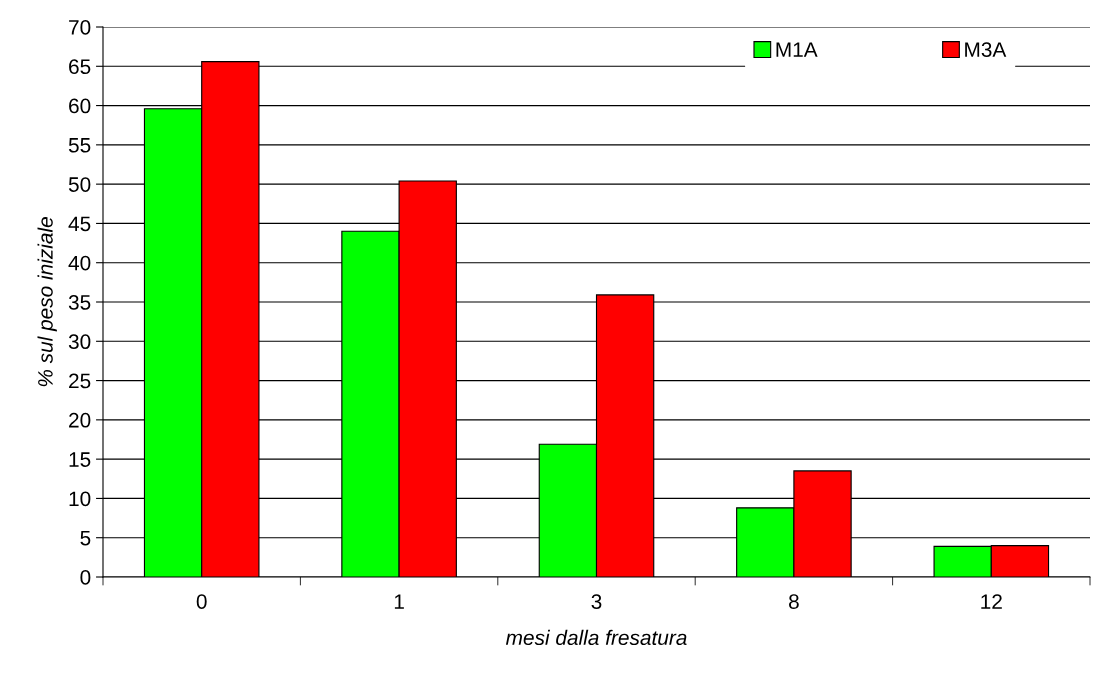  I want to click on y-tick-label: 40, so click(79, 263).